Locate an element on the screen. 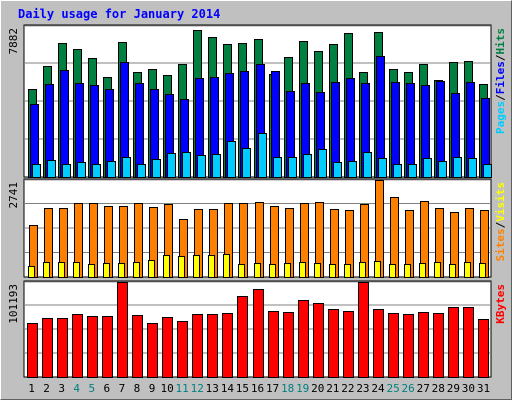  x-tick-label: 15 is located at coordinates (242, 388).